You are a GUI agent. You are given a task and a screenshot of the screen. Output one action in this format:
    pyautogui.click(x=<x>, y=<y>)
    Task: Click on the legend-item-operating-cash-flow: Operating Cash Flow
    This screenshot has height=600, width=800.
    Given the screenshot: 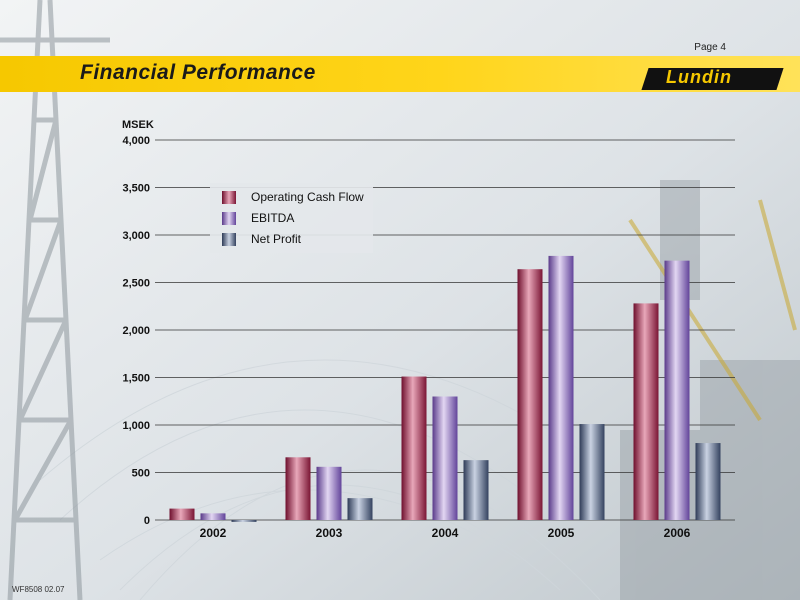 What is the action you would take?
    pyautogui.click(x=293, y=197)
    